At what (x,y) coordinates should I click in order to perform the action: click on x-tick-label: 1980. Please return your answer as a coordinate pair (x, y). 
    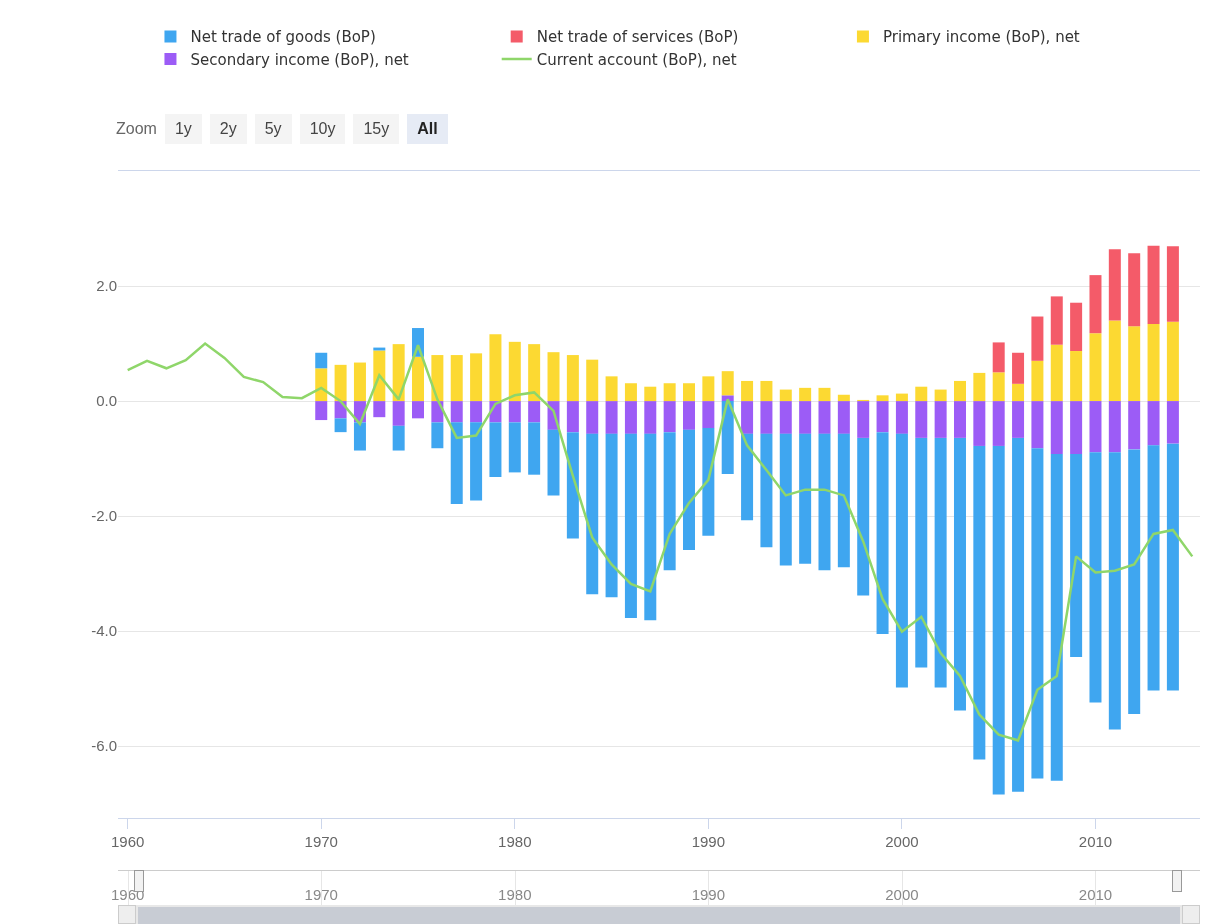
    Looking at the image, I should click on (515, 894).